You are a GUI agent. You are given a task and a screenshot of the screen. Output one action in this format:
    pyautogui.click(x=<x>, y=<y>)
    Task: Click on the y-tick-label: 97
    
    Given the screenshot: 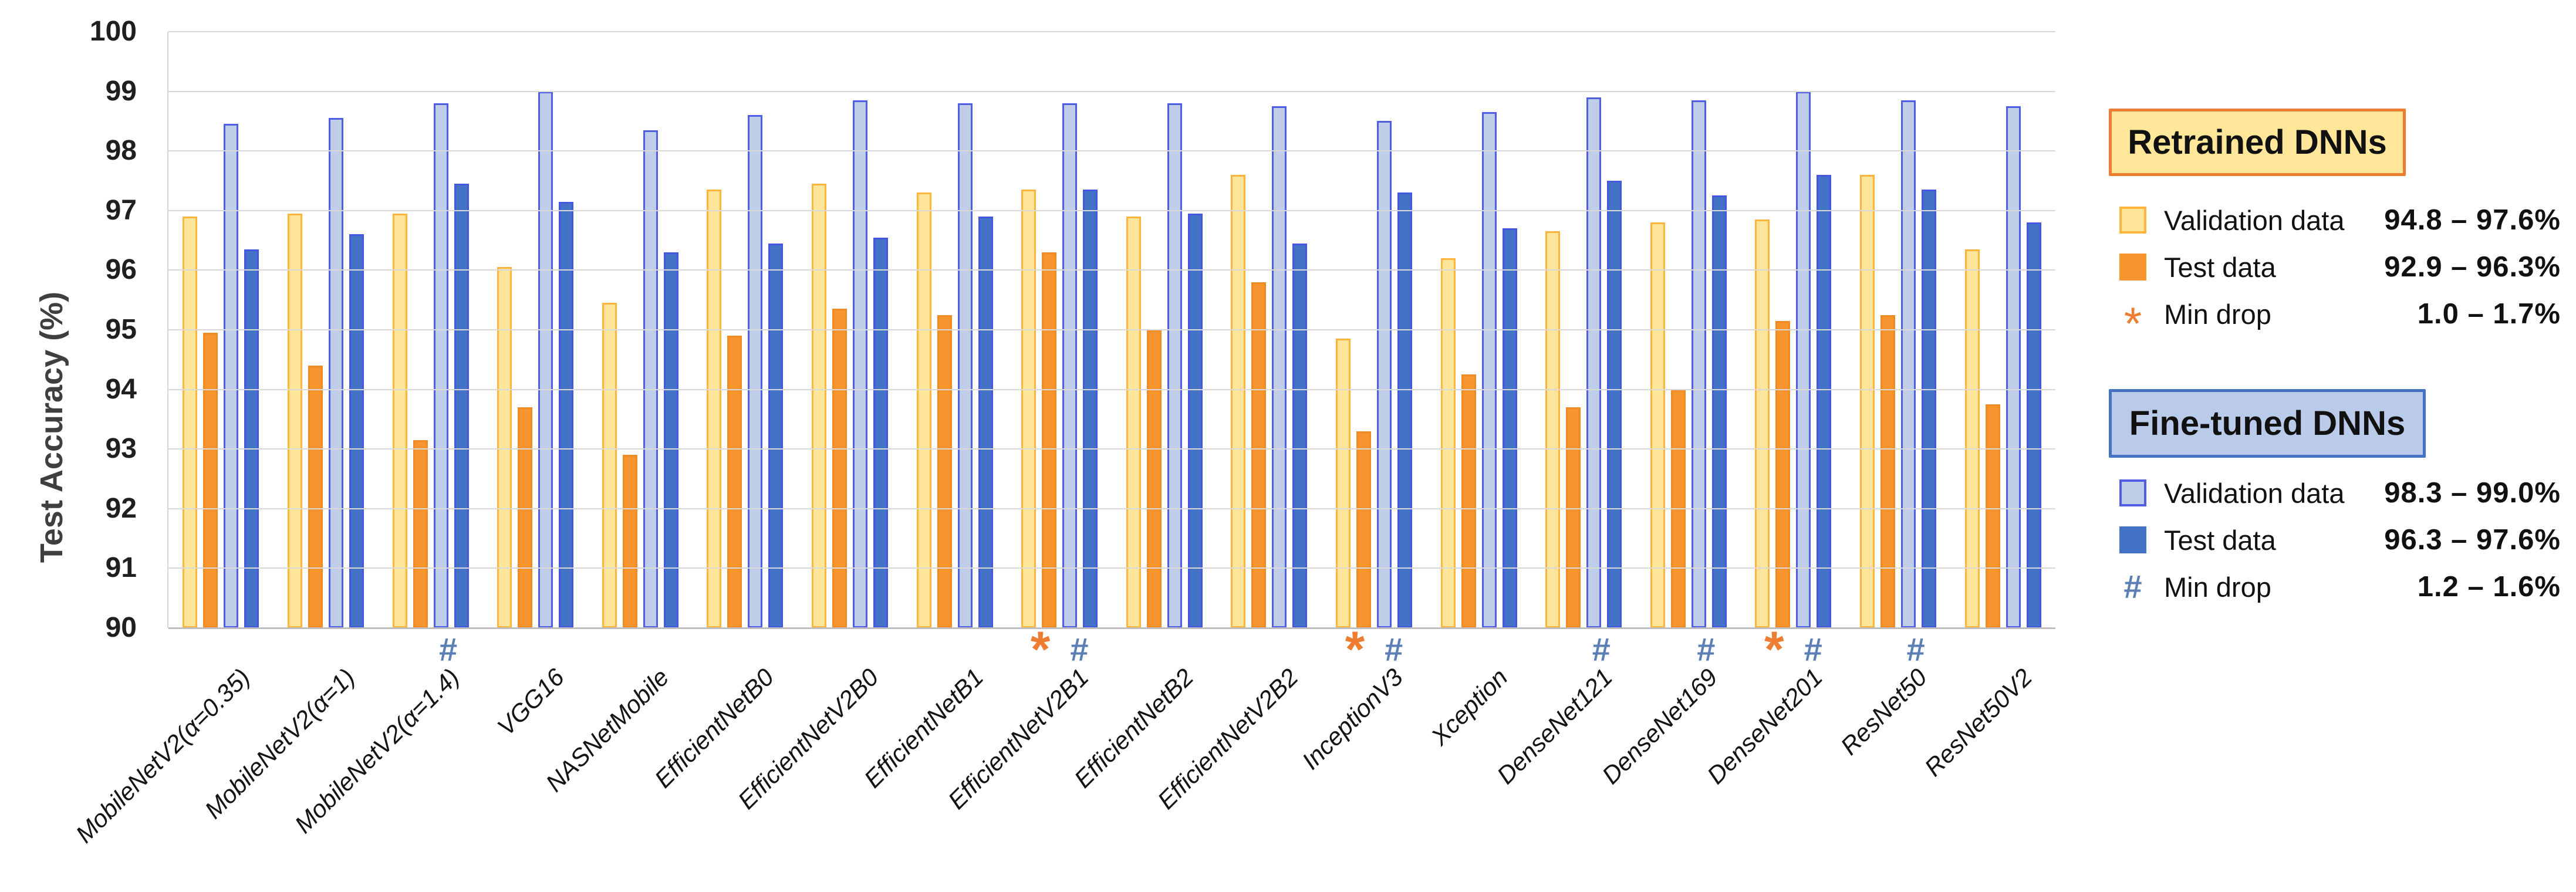 What is the action you would take?
    pyautogui.click(x=121, y=210)
    